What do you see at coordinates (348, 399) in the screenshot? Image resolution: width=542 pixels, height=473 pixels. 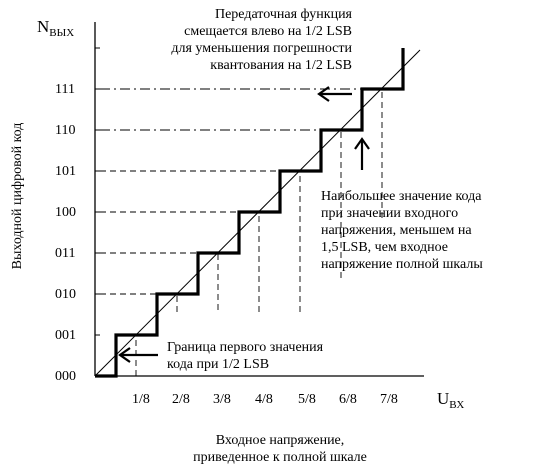 I see `x-tick-label: 6/8` at bounding box center [348, 399].